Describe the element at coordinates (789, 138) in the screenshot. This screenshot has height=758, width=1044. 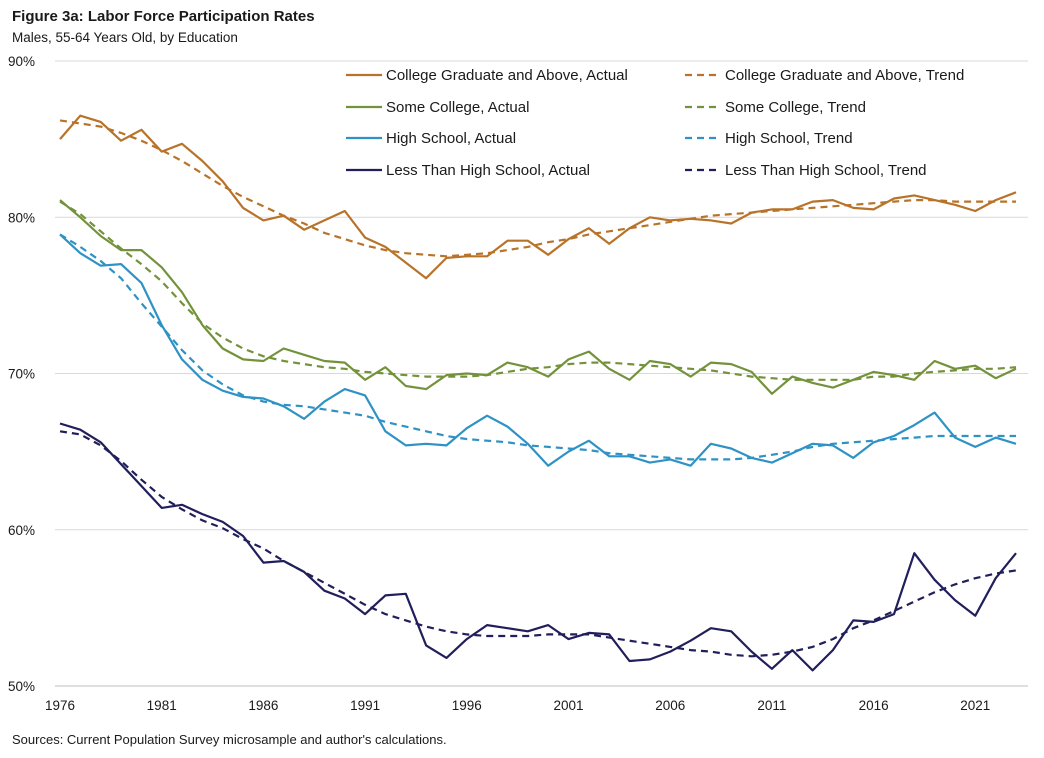
I see `legend-label: High School, Trend` at that location.